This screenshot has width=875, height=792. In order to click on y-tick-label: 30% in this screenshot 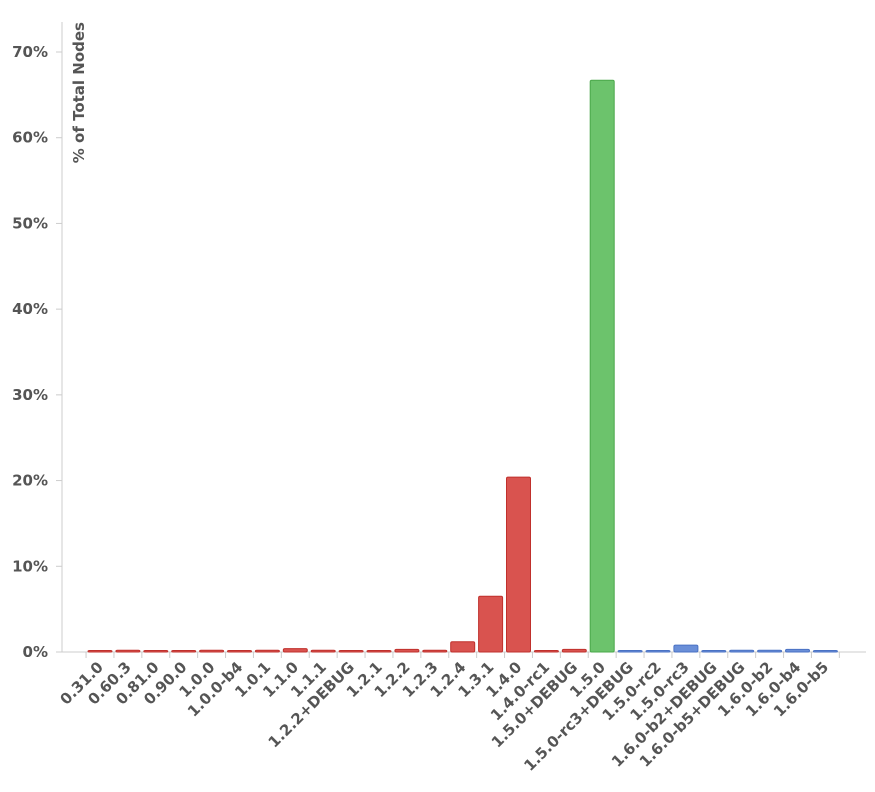, I will do `click(30, 395)`.